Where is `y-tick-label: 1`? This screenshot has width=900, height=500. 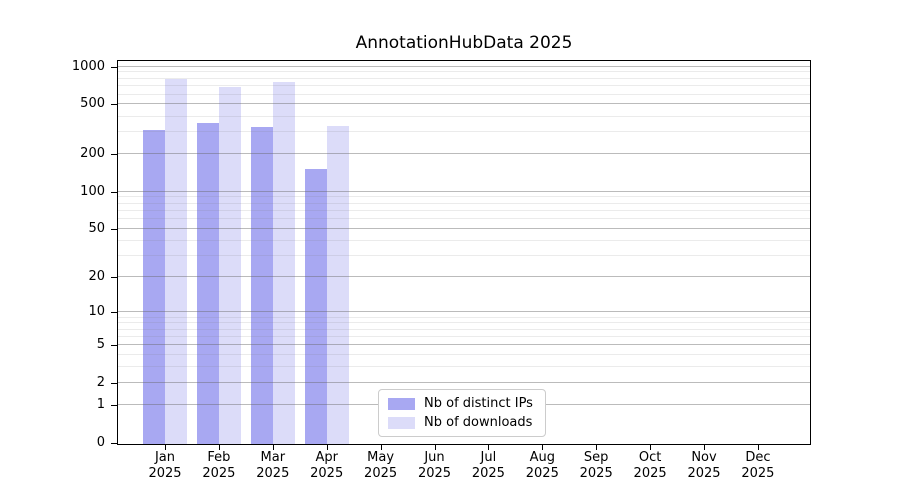
y-tick-label: 1 is located at coordinates (100, 405).